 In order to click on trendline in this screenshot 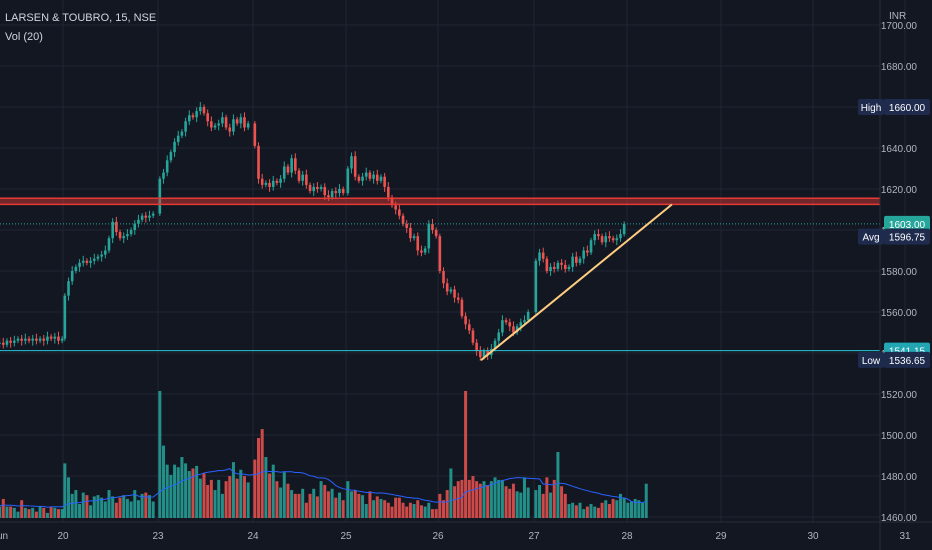, I will do `click(576, 282)`.